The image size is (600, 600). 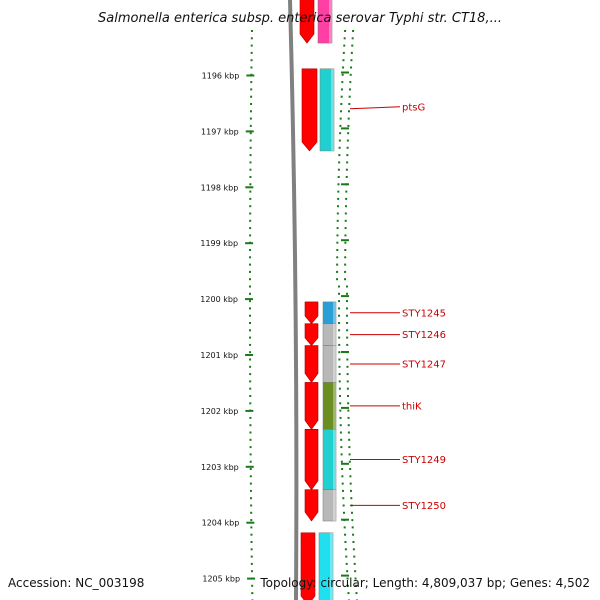 What do you see at coordinates (311, 334) in the screenshot?
I see `gene-arrow-STY1246` at bounding box center [311, 334].